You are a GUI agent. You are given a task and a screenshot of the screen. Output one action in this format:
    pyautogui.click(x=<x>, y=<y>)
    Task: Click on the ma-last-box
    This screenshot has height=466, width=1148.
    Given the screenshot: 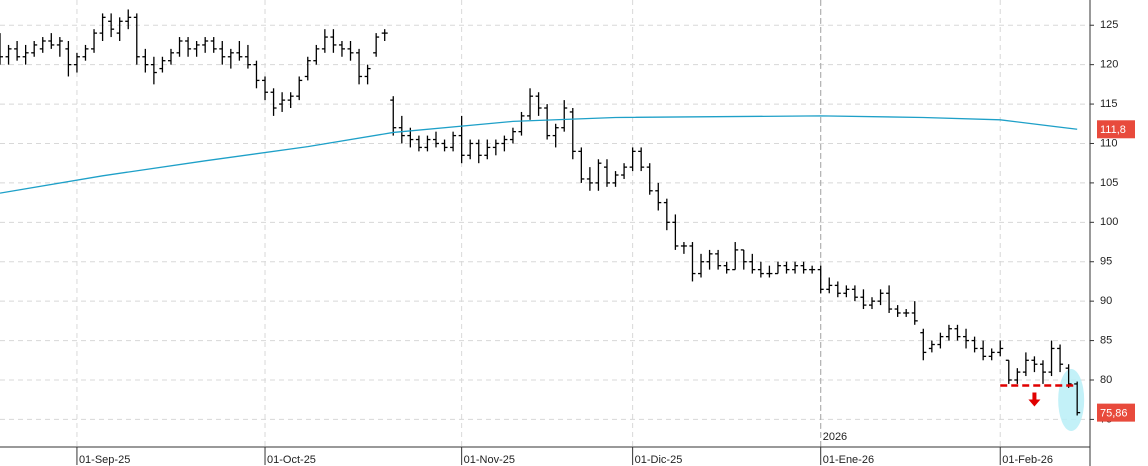 What is the action you would take?
    pyautogui.click(x=1116, y=129)
    